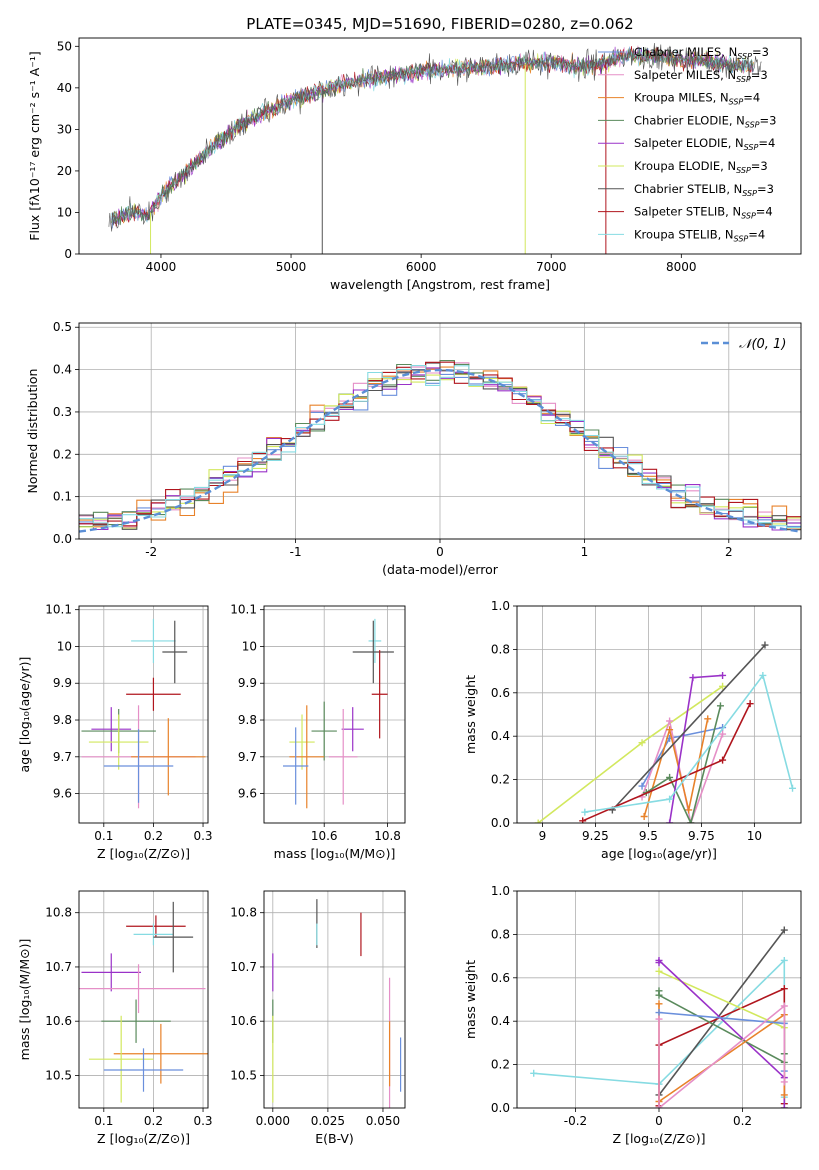 This screenshot has height=1170, width=819. What do you see at coordinates (676, 767) in the screenshot?
I see `series-kroupa_miles` at bounding box center [676, 767].